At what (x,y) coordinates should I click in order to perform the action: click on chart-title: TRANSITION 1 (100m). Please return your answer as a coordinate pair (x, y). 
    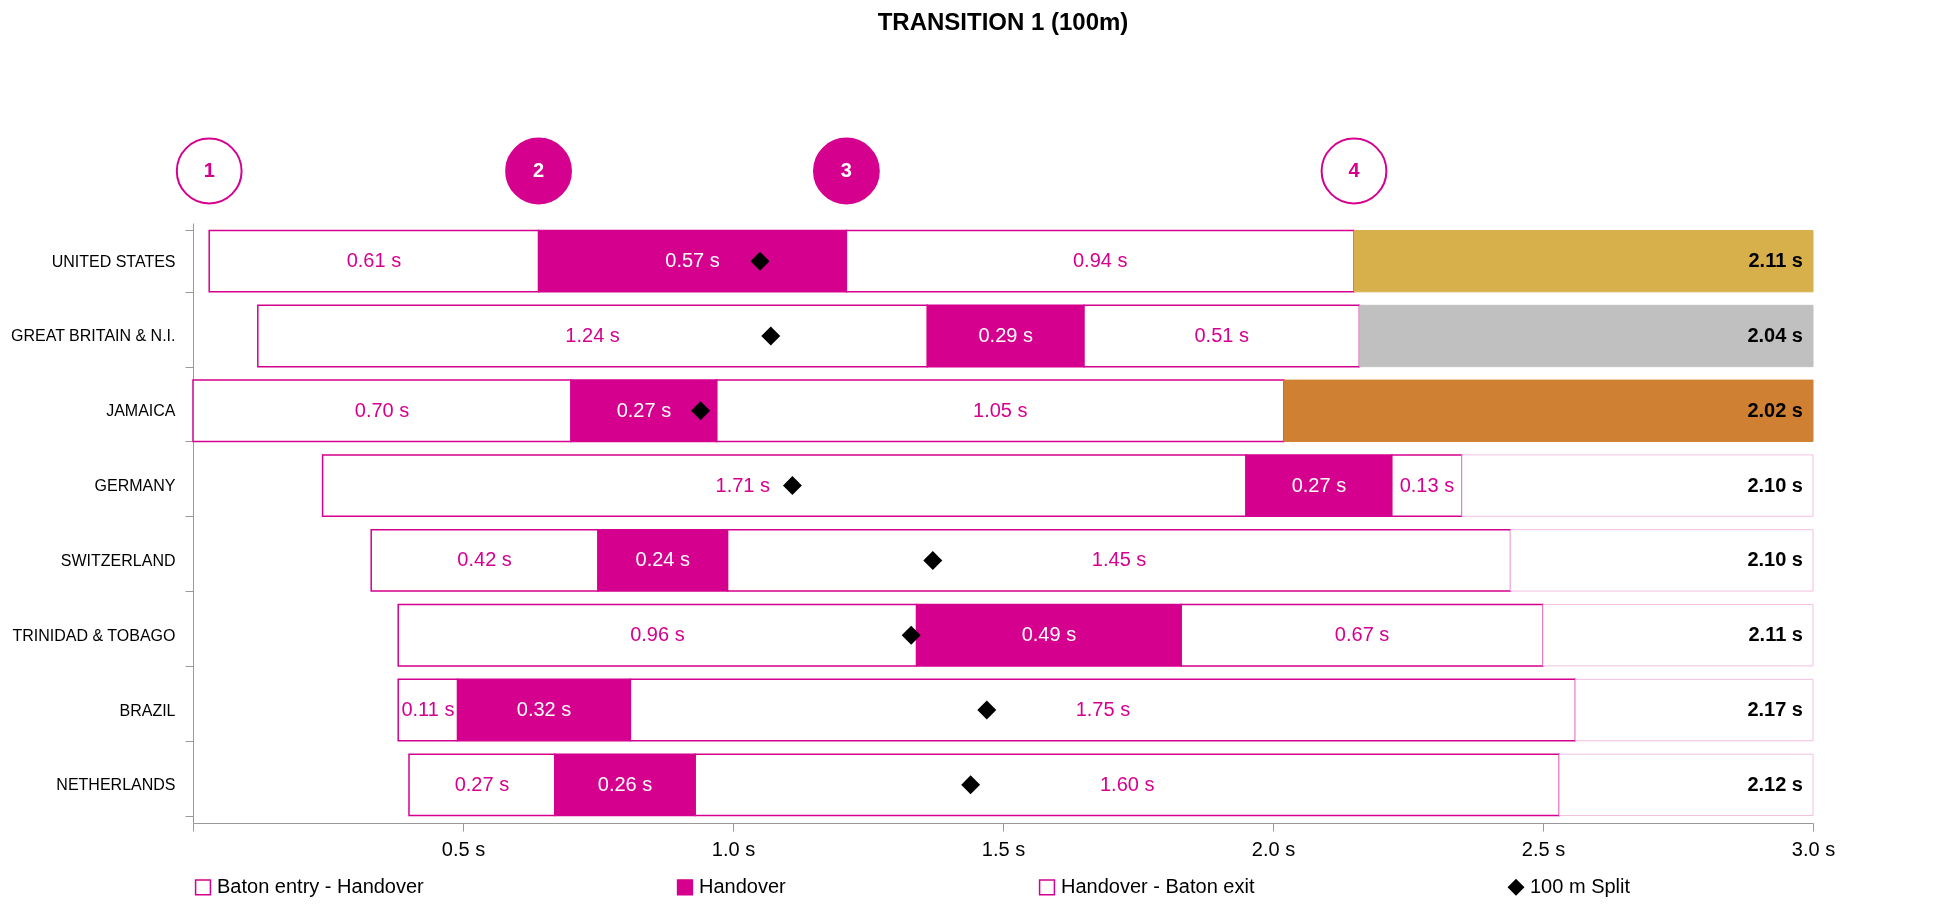
    Looking at the image, I should click on (1003, 21).